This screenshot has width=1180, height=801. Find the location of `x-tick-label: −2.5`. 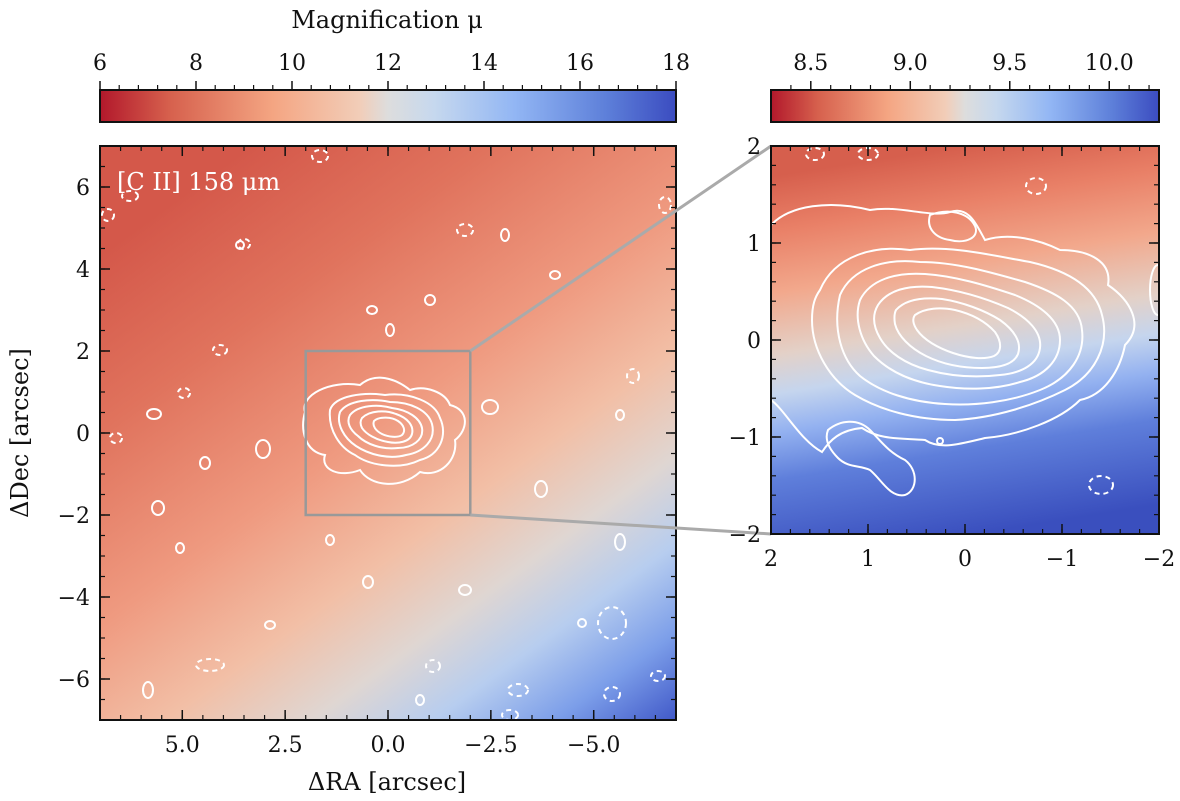

x-tick-label: −2.5 is located at coordinates (490, 745).